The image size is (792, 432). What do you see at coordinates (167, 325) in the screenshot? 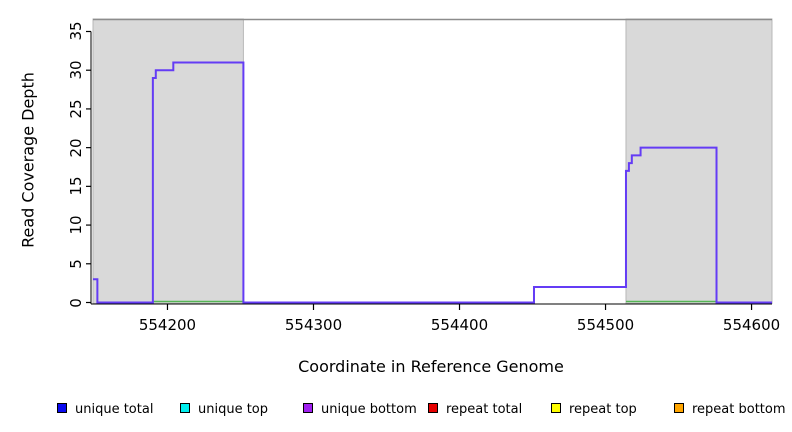
I see `x-tick-label: 554200` at bounding box center [167, 325].